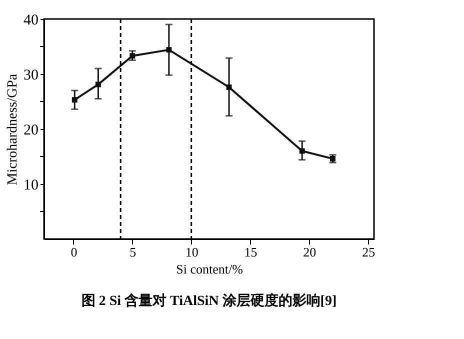  Describe the element at coordinates (209, 300) in the screenshot. I see `text: 图 2 Si 含量对 TiAlSiN 涂层硬度的影响[9]` at that location.